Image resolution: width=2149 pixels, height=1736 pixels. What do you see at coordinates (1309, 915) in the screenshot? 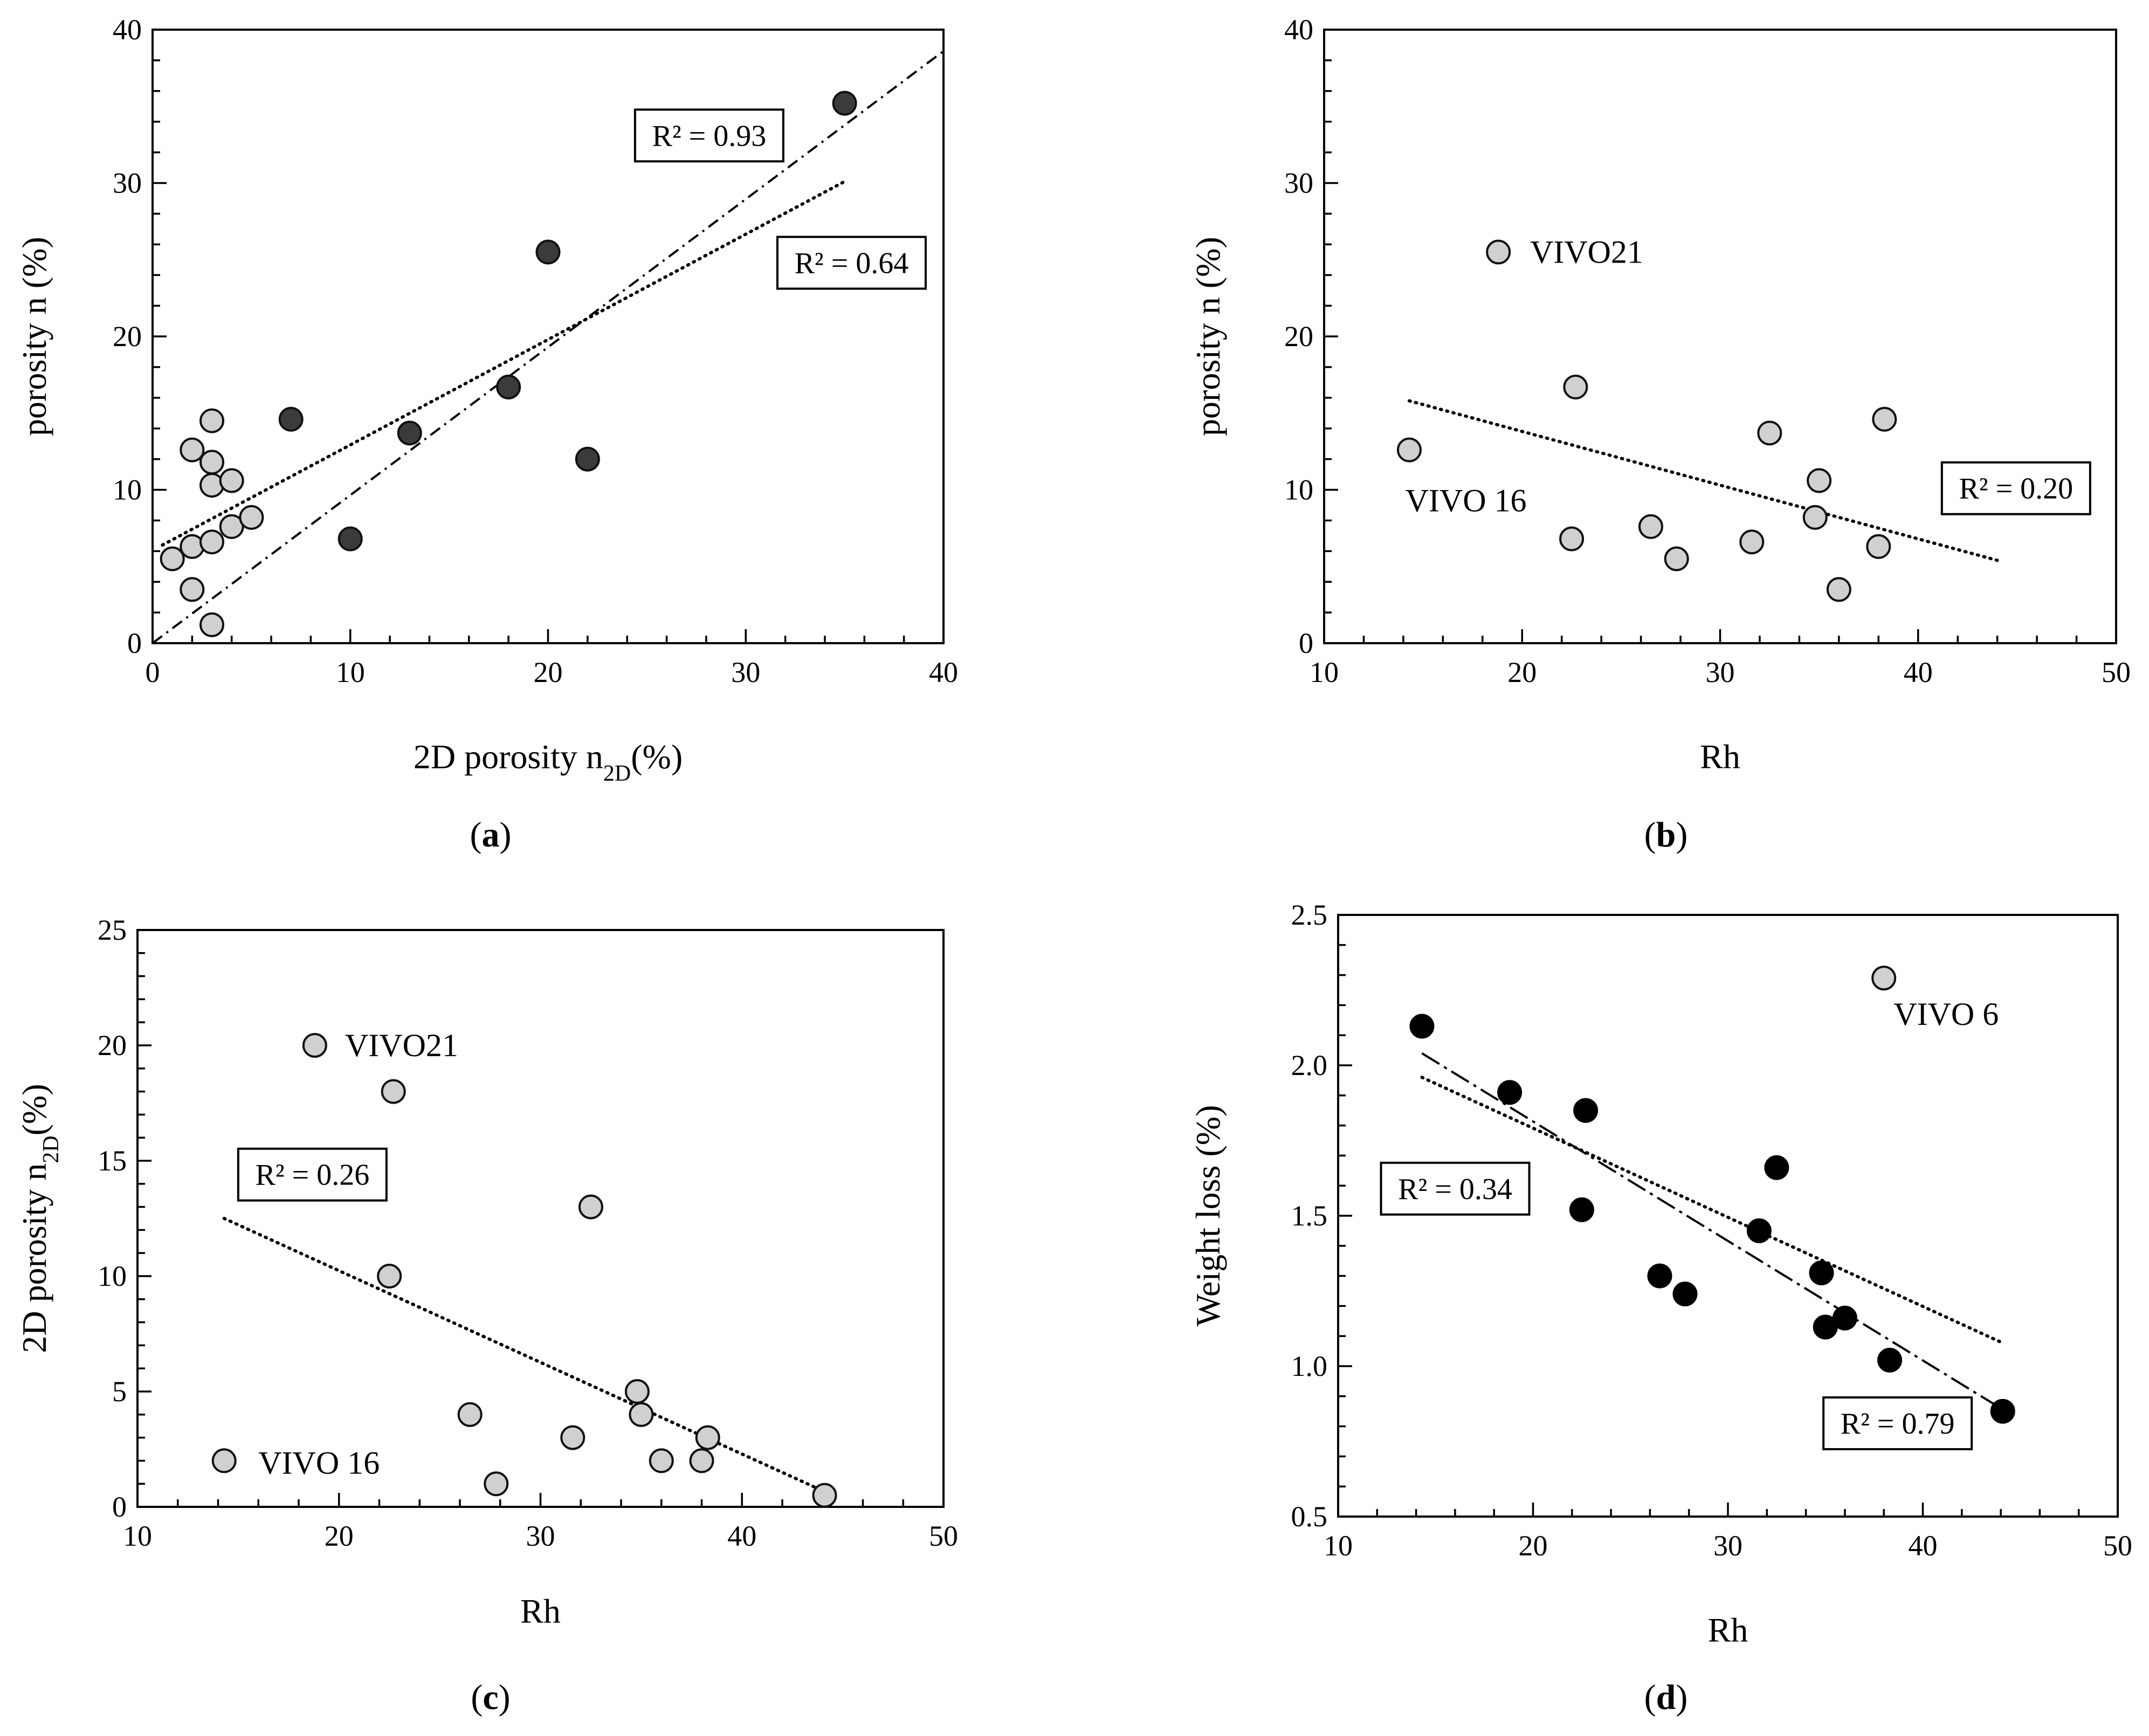
I see `y-tick-label: 2.5` at bounding box center [1309, 915].